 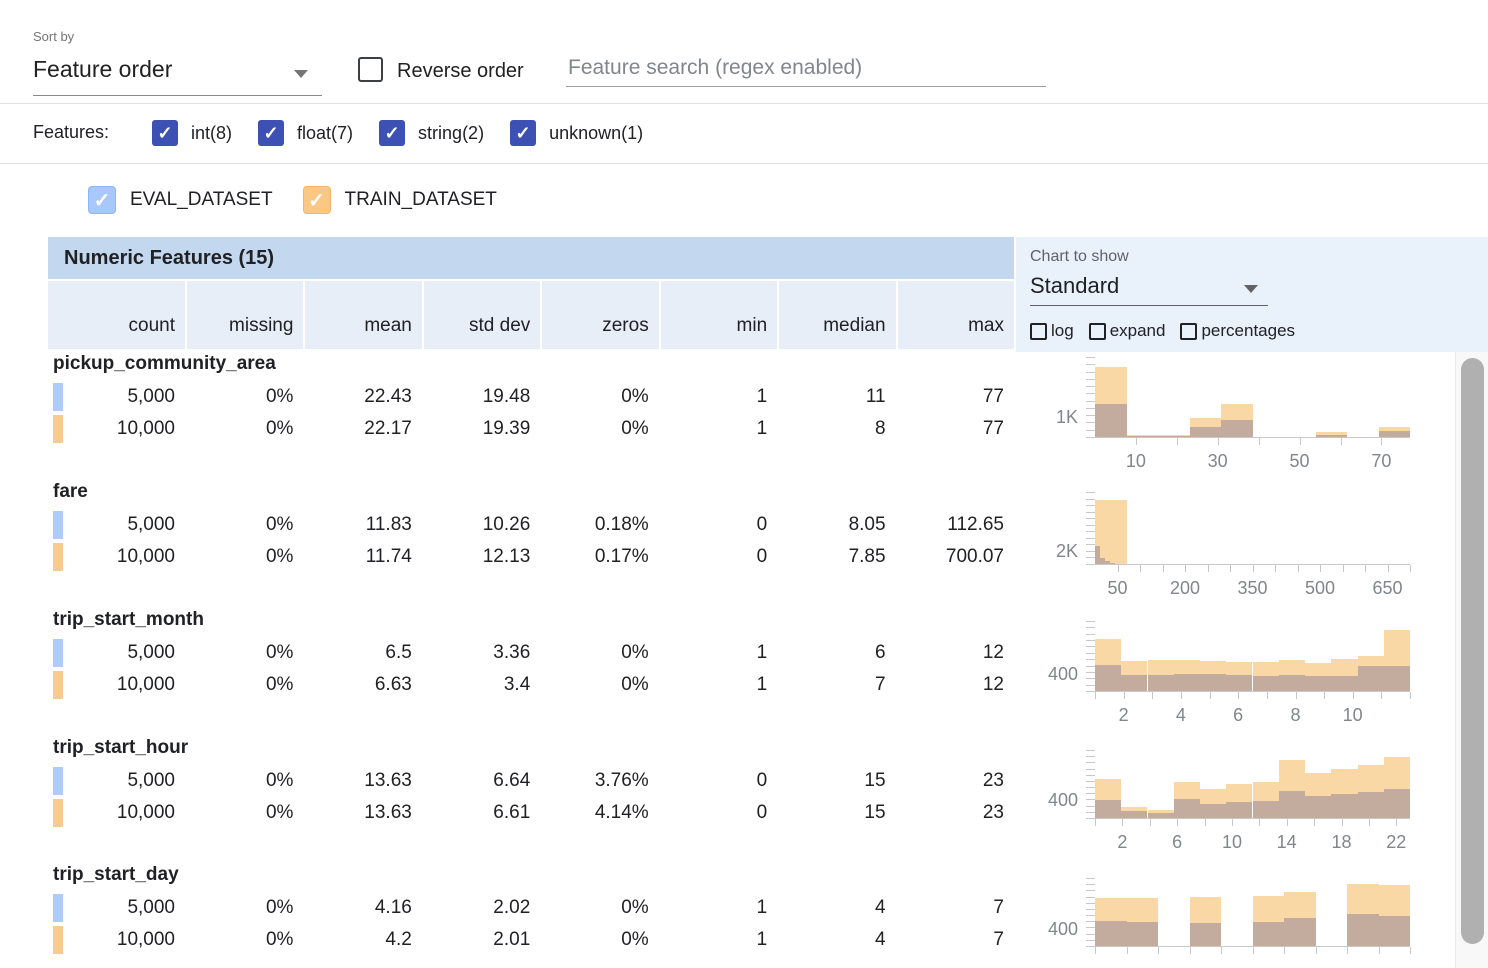 What do you see at coordinates (482, 315) in the screenshot?
I see `column-header-std-dev: std dev` at bounding box center [482, 315].